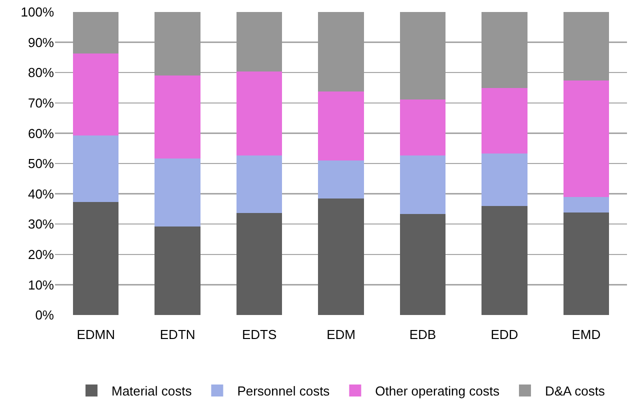 This screenshot has height=414, width=635. Describe the element at coordinates (283, 391) in the screenshot. I see `legend-label: Personnel costs` at that location.